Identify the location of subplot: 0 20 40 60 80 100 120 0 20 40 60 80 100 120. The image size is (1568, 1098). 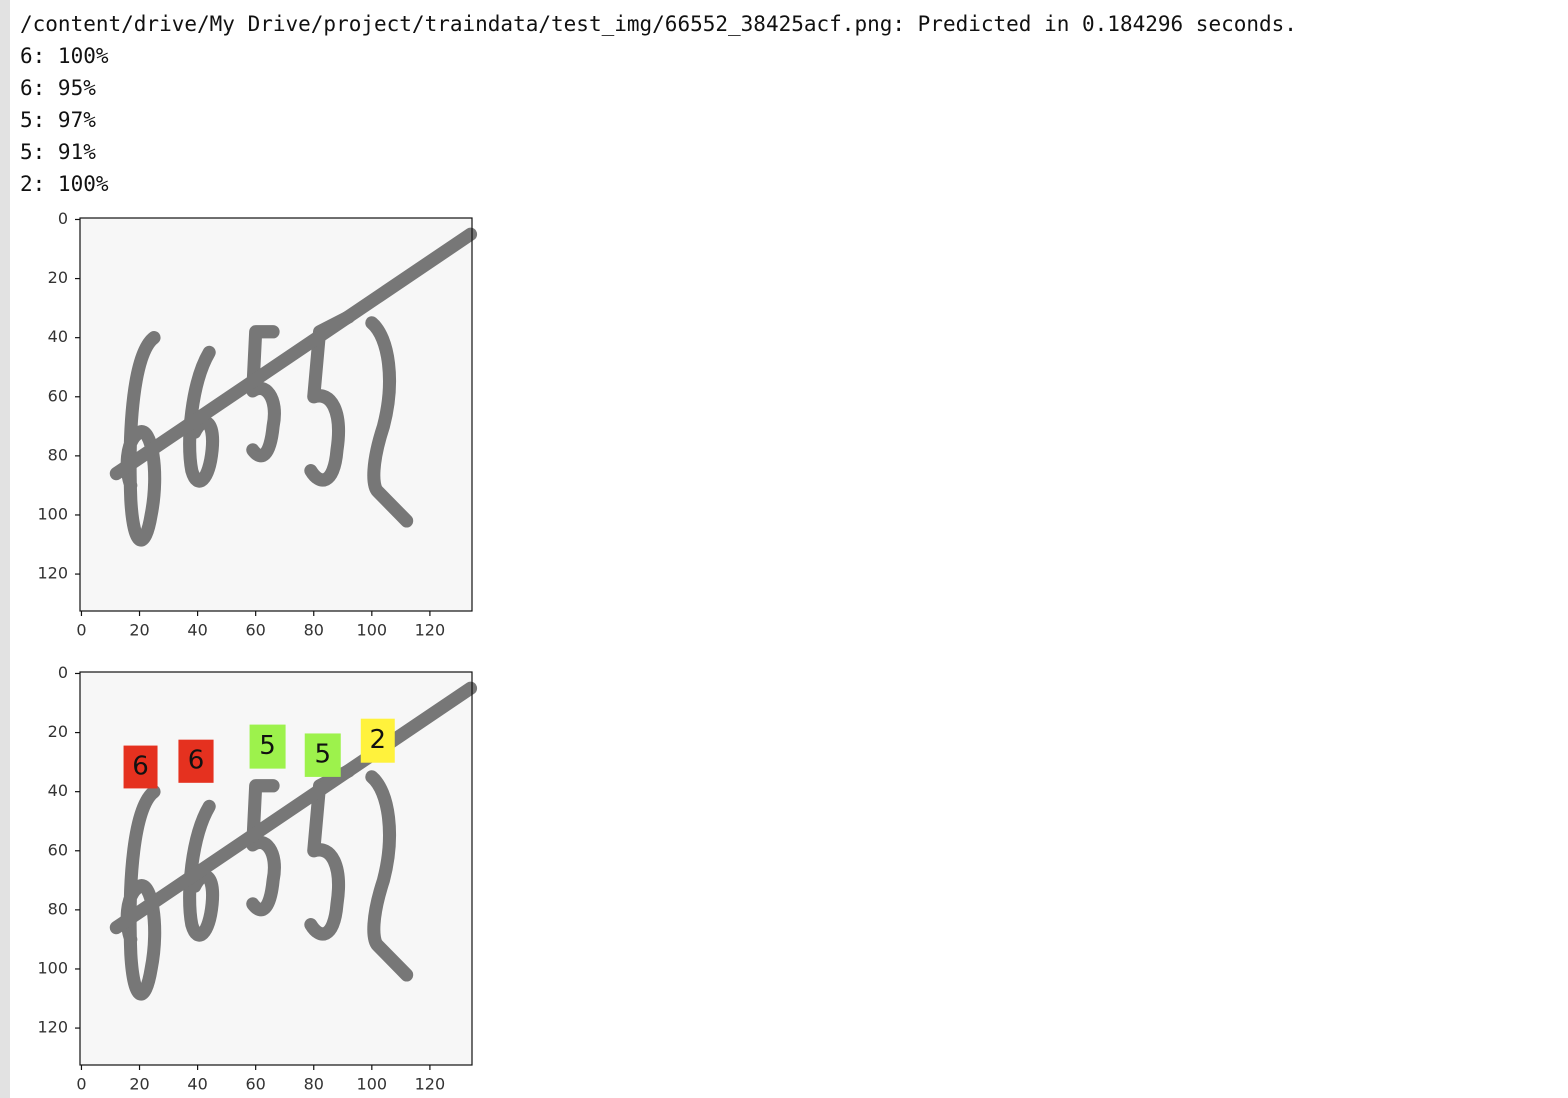
(254, 424).